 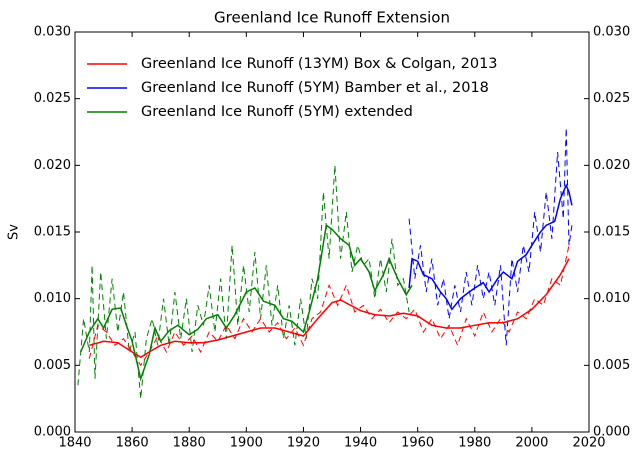 I want to click on x-tick-label: 1880, so click(x=189, y=443).